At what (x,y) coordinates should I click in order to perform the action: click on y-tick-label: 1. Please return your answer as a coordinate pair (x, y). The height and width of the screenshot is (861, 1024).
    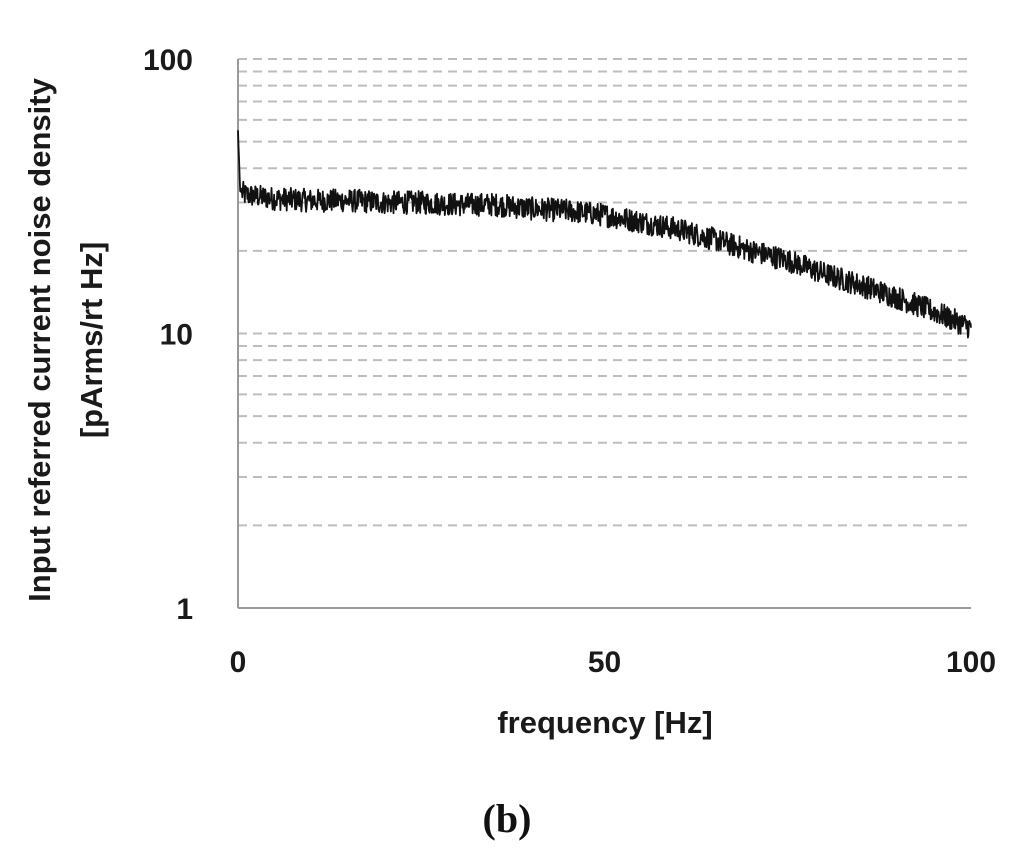
    Looking at the image, I should click on (184, 609).